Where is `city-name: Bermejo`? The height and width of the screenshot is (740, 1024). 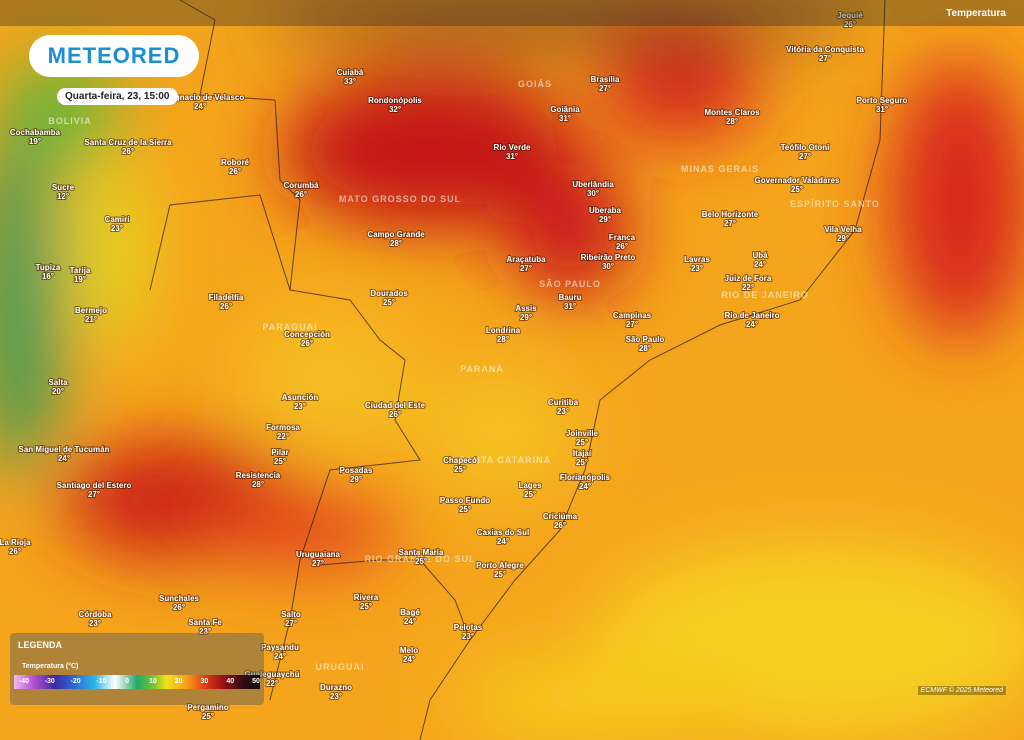 city-name: Bermejo is located at coordinates (91, 310).